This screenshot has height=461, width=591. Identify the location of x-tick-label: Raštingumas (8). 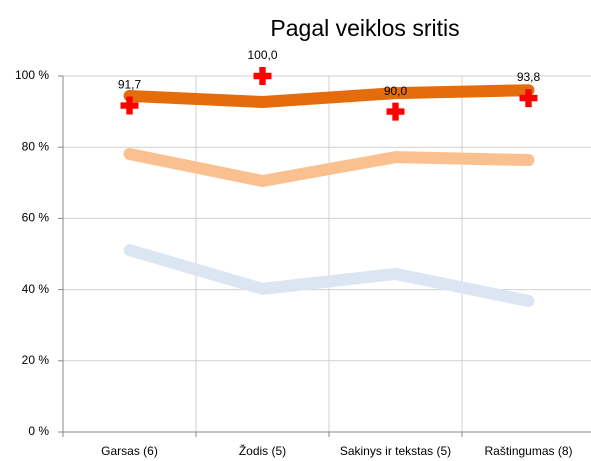
(528, 451).